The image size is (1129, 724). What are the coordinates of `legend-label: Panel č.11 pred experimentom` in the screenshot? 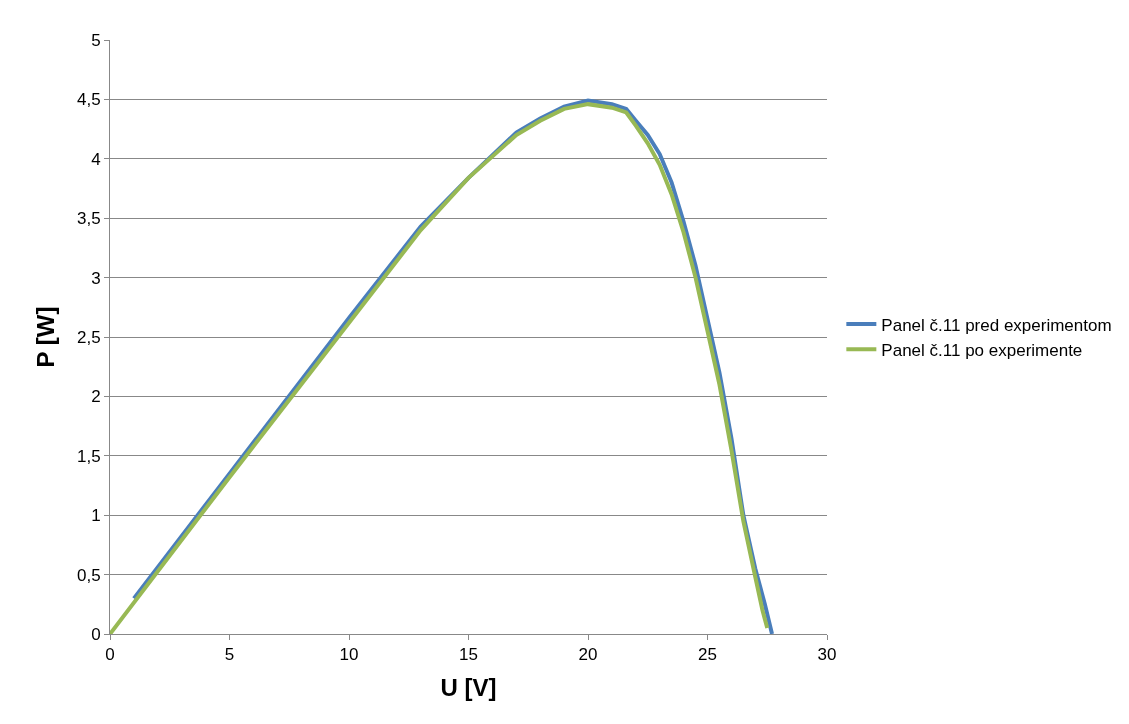 It's located at (996, 325).